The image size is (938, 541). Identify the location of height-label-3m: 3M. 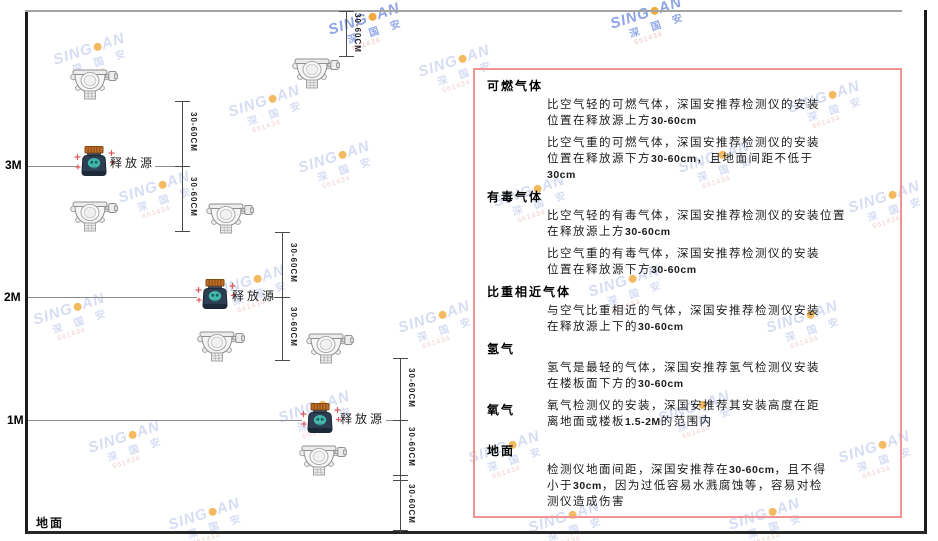
(13, 165).